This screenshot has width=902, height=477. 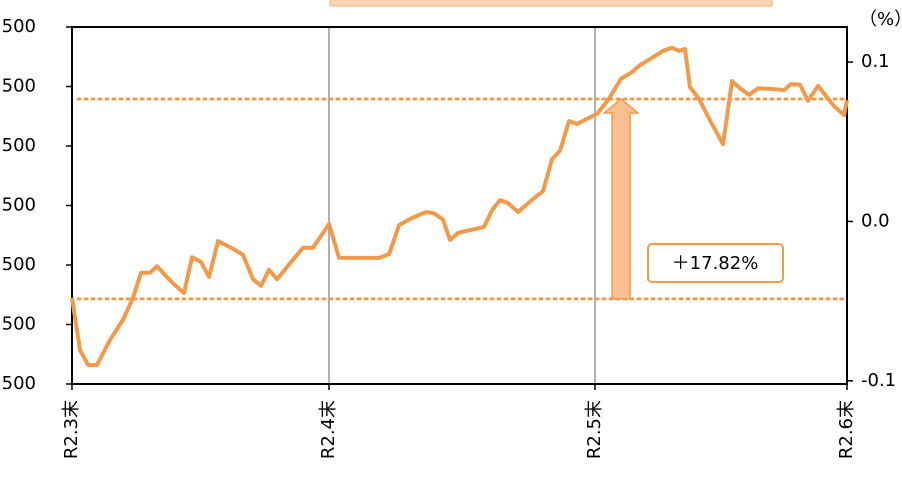 What do you see at coordinates (880, 19) in the screenshot?
I see `y2-axis-label: （%）` at bounding box center [880, 19].